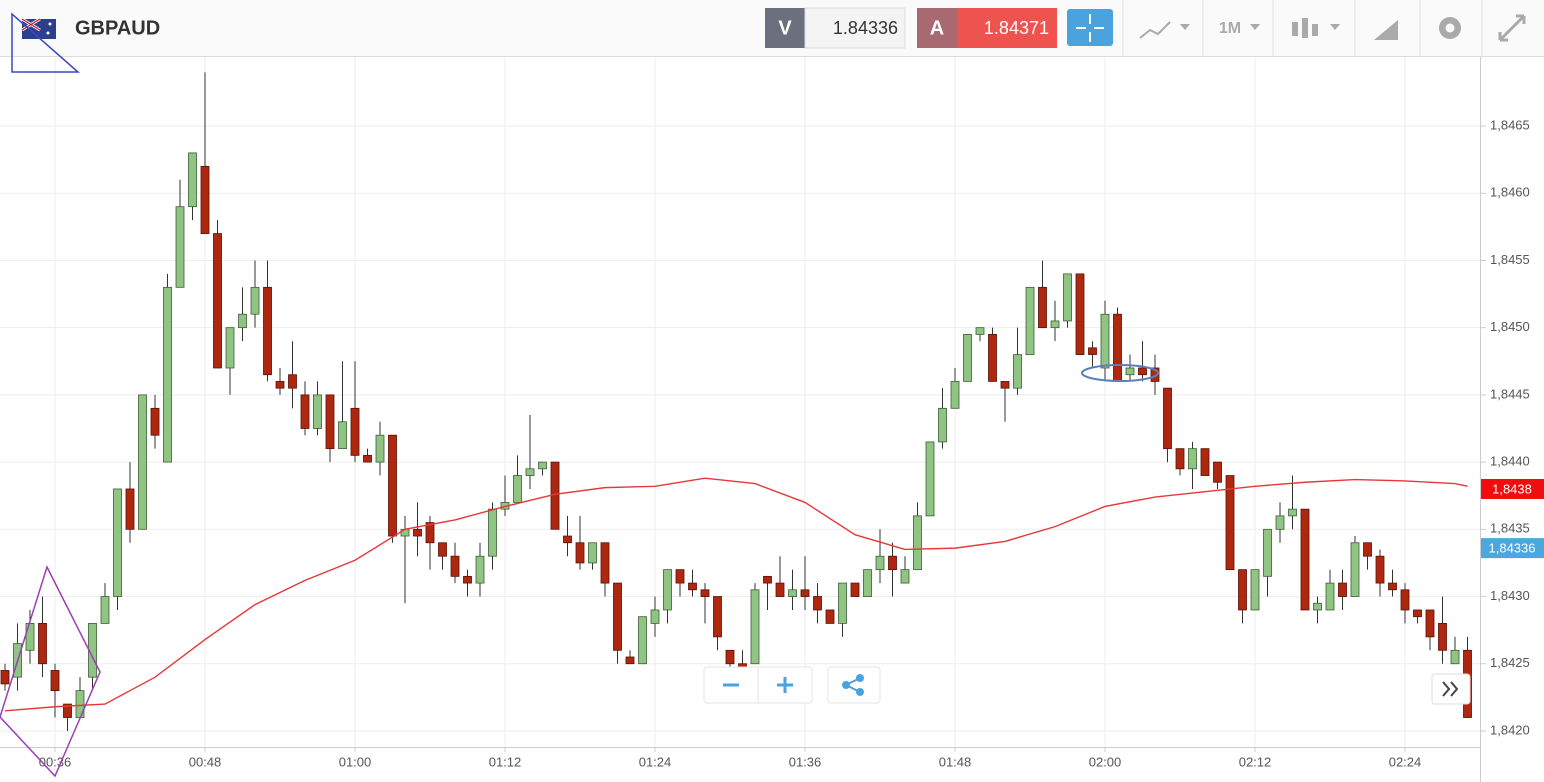  Describe the element at coordinates (1230, 28) in the screenshot. I see `timeframe: 1M` at that location.